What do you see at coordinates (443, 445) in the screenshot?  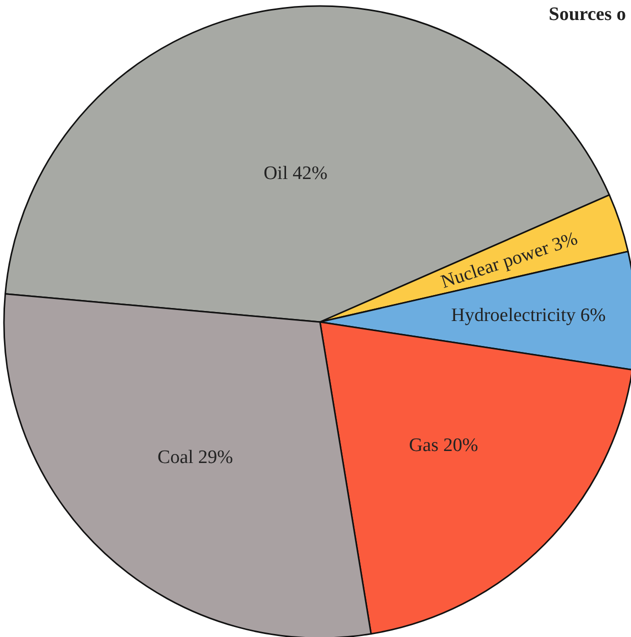 I see `slice-label: Gas 20%` at bounding box center [443, 445].